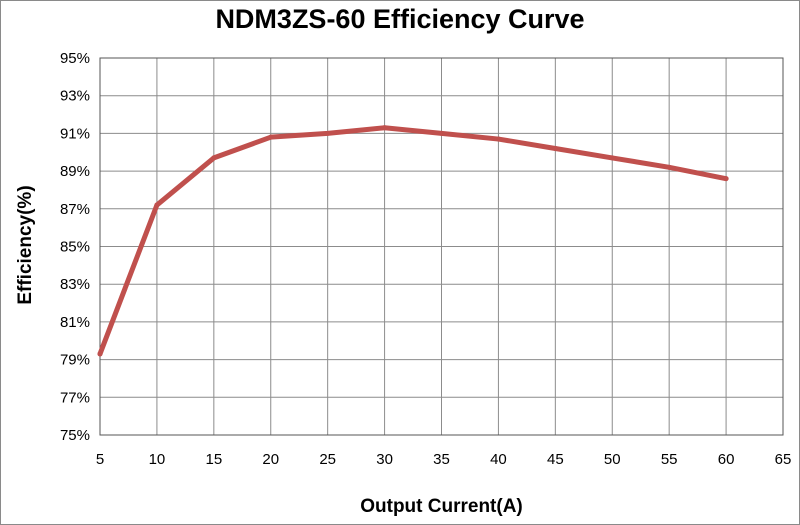  Describe the element at coordinates (75, 284) in the screenshot. I see `y-tick-label: 83%` at that location.